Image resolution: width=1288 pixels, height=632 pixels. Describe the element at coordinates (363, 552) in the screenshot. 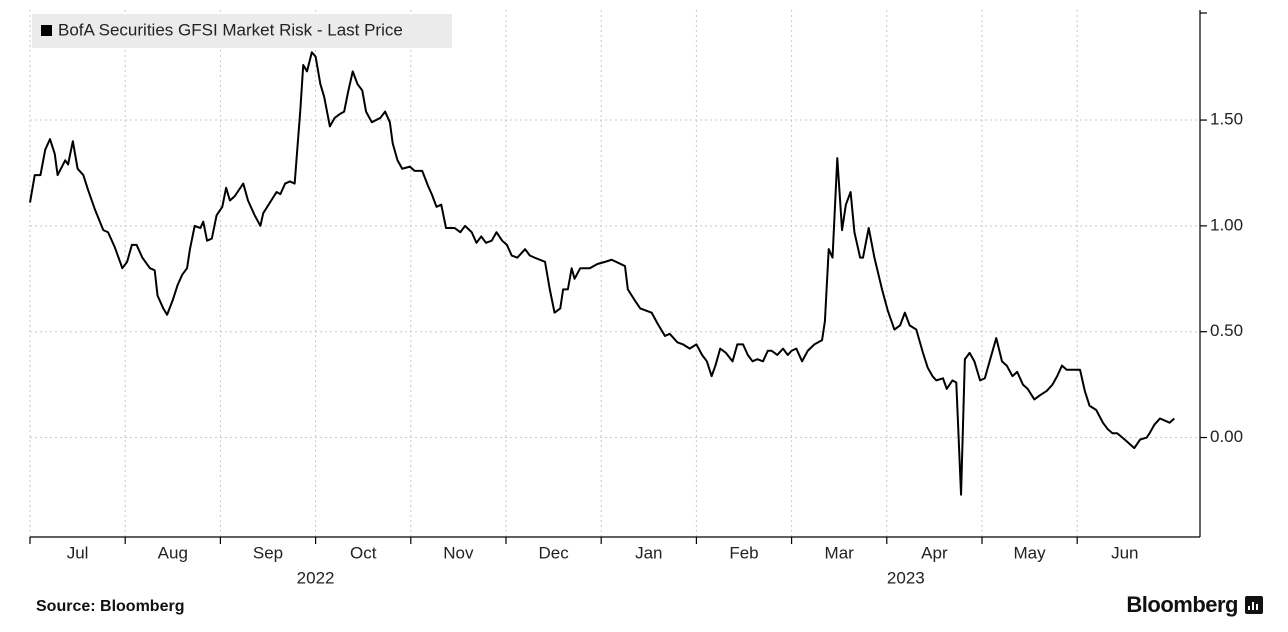

I see `x-tick-label: Oct` at that location.